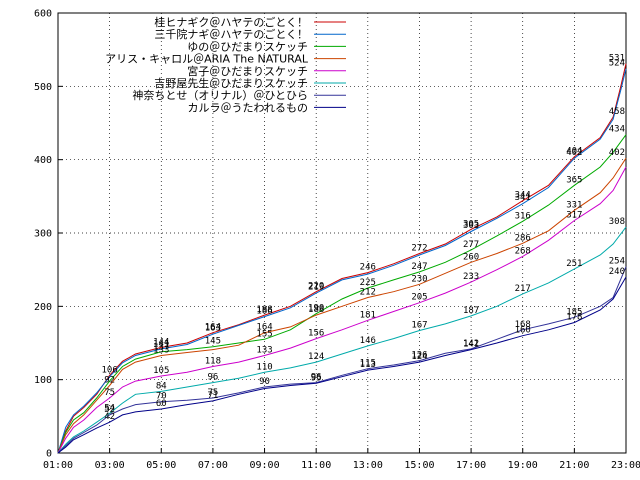  What do you see at coordinates (110, 465) in the screenshot?
I see `x-tick-label: 03:00` at bounding box center [110, 465].